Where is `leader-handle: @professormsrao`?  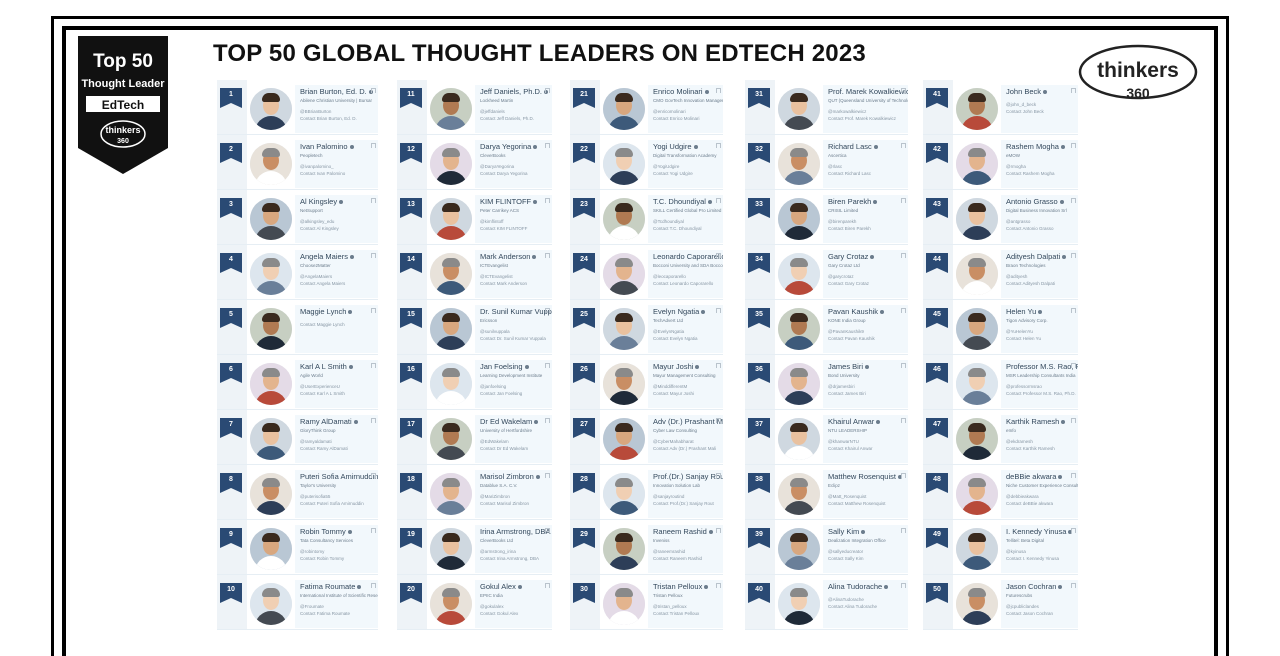 leader-handle: @professormsrao is located at coordinates (1024, 386).